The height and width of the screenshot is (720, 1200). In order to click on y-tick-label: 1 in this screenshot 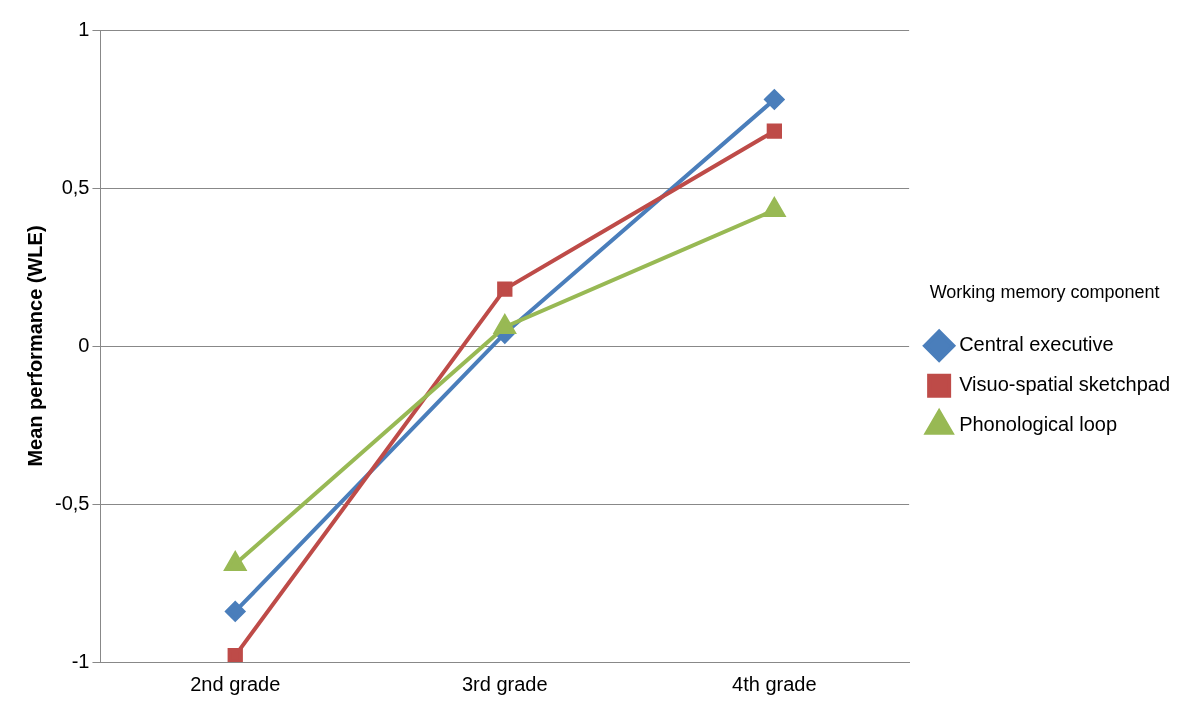, I will do `click(84, 28)`.